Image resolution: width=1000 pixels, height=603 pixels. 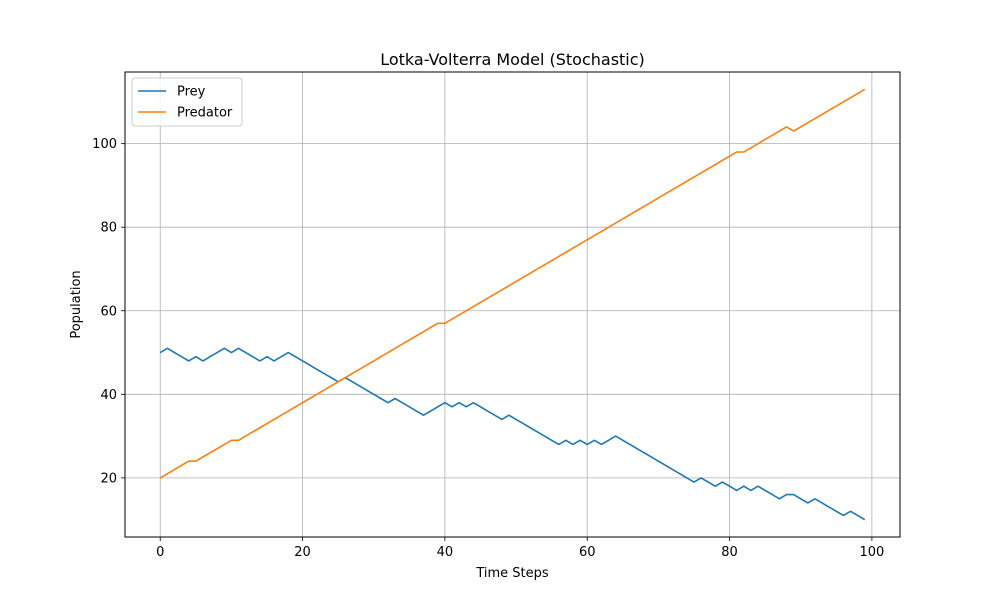 What do you see at coordinates (104, 144) in the screenshot?
I see `y-tick-label: 100` at bounding box center [104, 144].